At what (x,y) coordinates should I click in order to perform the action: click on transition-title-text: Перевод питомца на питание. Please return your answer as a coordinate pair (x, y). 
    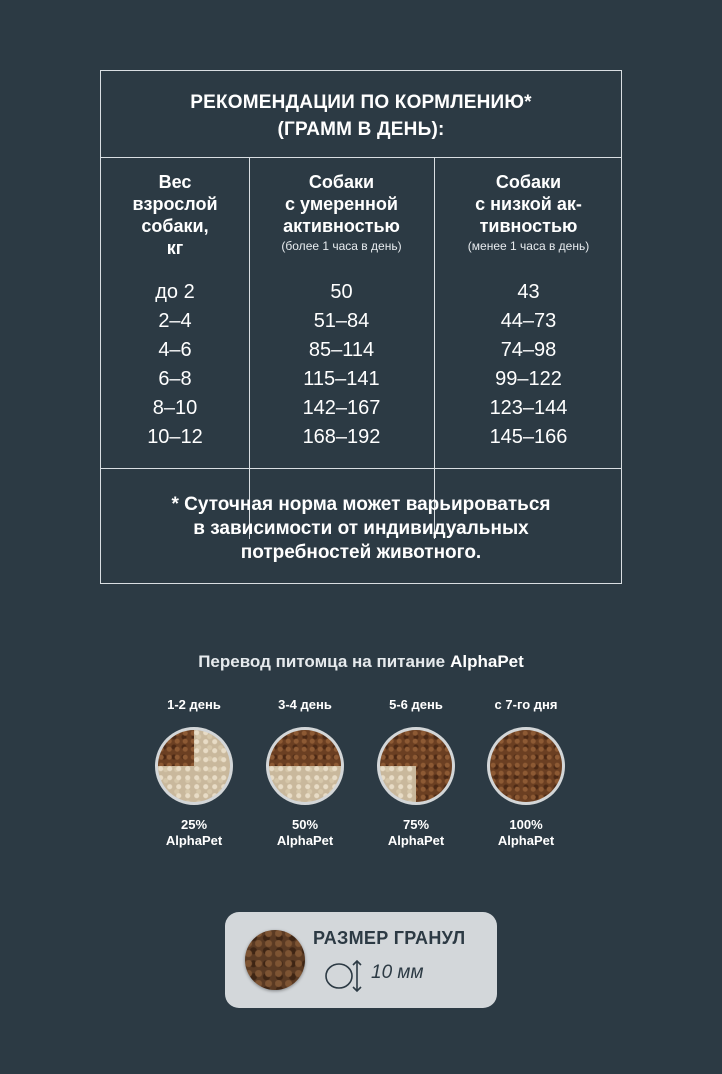
    Looking at the image, I should click on (322, 661).